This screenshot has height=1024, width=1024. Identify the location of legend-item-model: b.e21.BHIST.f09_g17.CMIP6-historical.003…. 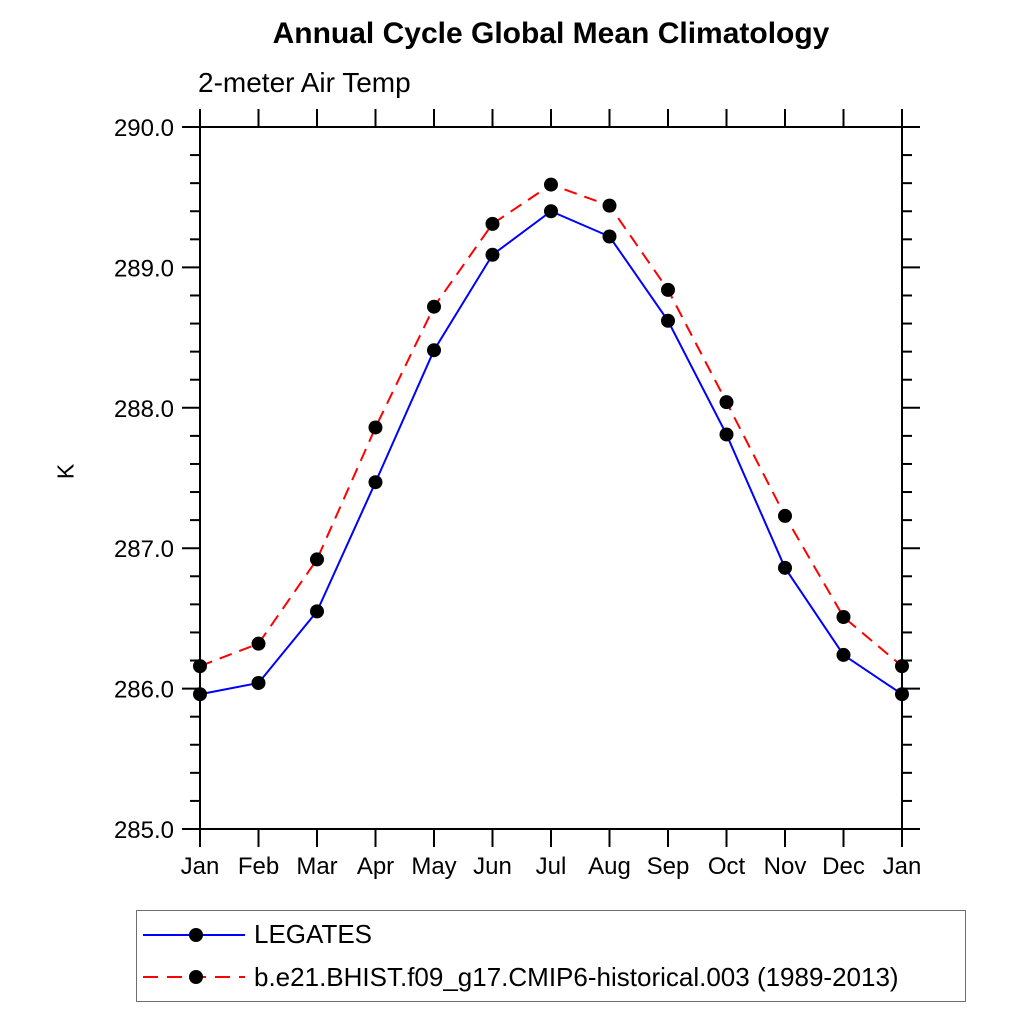
(553, 977).